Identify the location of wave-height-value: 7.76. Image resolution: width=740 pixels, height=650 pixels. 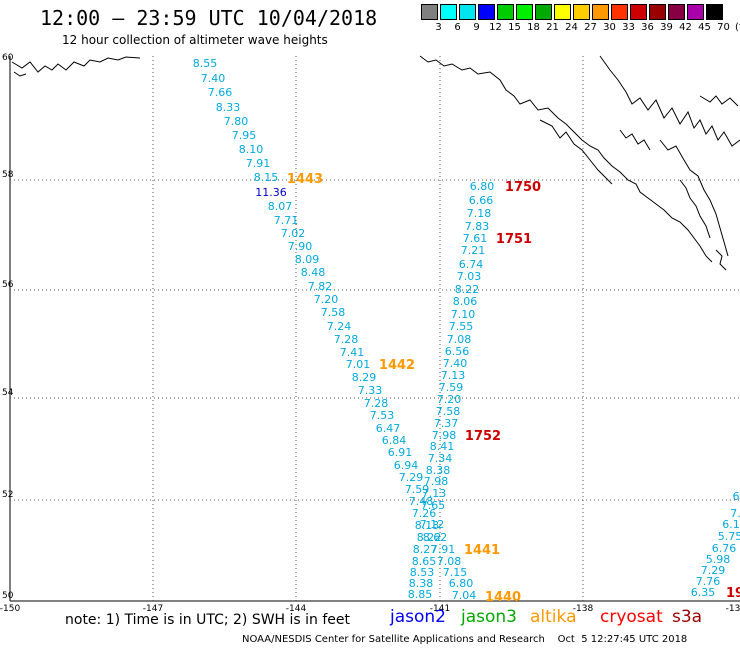
(708, 581).